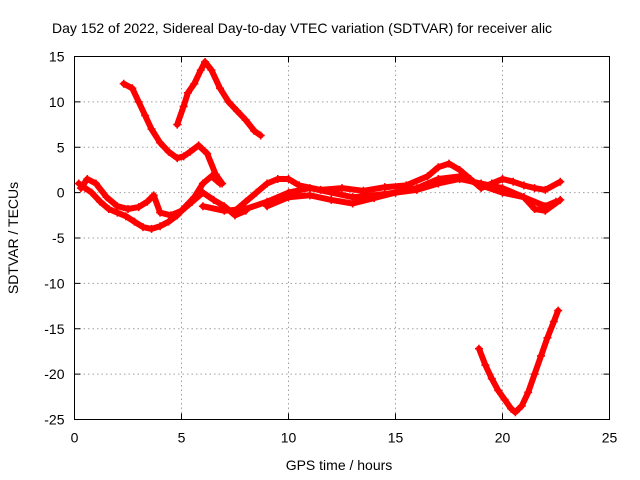 The image size is (640, 480). Describe the element at coordinates (610, 438) in the screenshot. I see `x-tick-label: 25` at that location.